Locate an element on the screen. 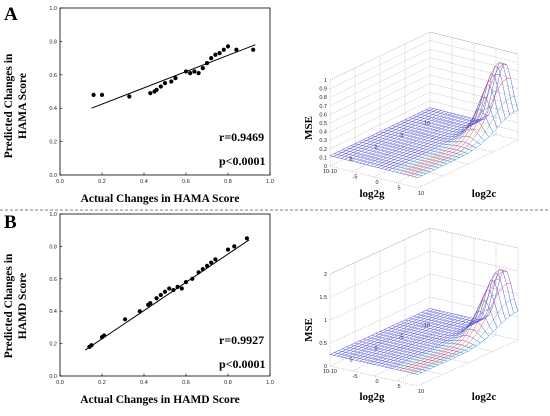 The width and height of the screenshot is (550, 416). z-tick-label: 0.2 is located at coordinates (323, 150).